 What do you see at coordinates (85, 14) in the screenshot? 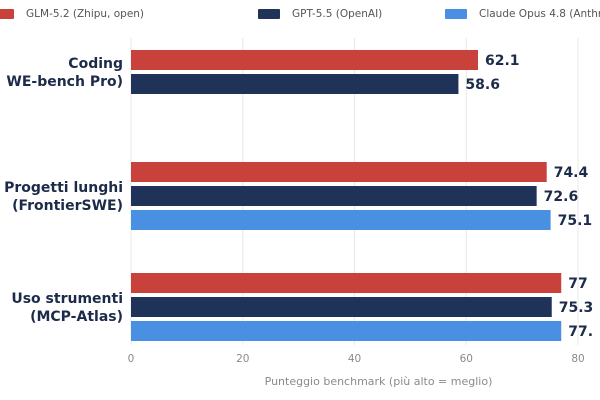
I see `legend-label-glm: GLM-5.2 (Zhipu, open)` at bounding box center [85, 14].